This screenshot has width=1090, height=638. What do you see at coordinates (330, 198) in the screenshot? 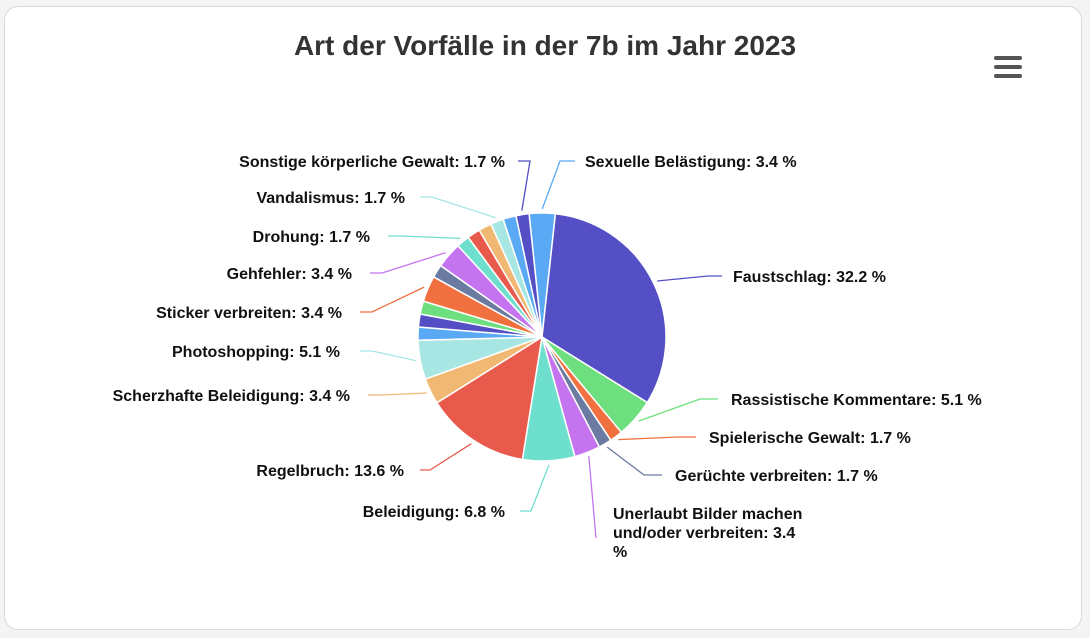
I see `slice-label: Vandalismus: 1.7 %` at bounding box center [330, 198].